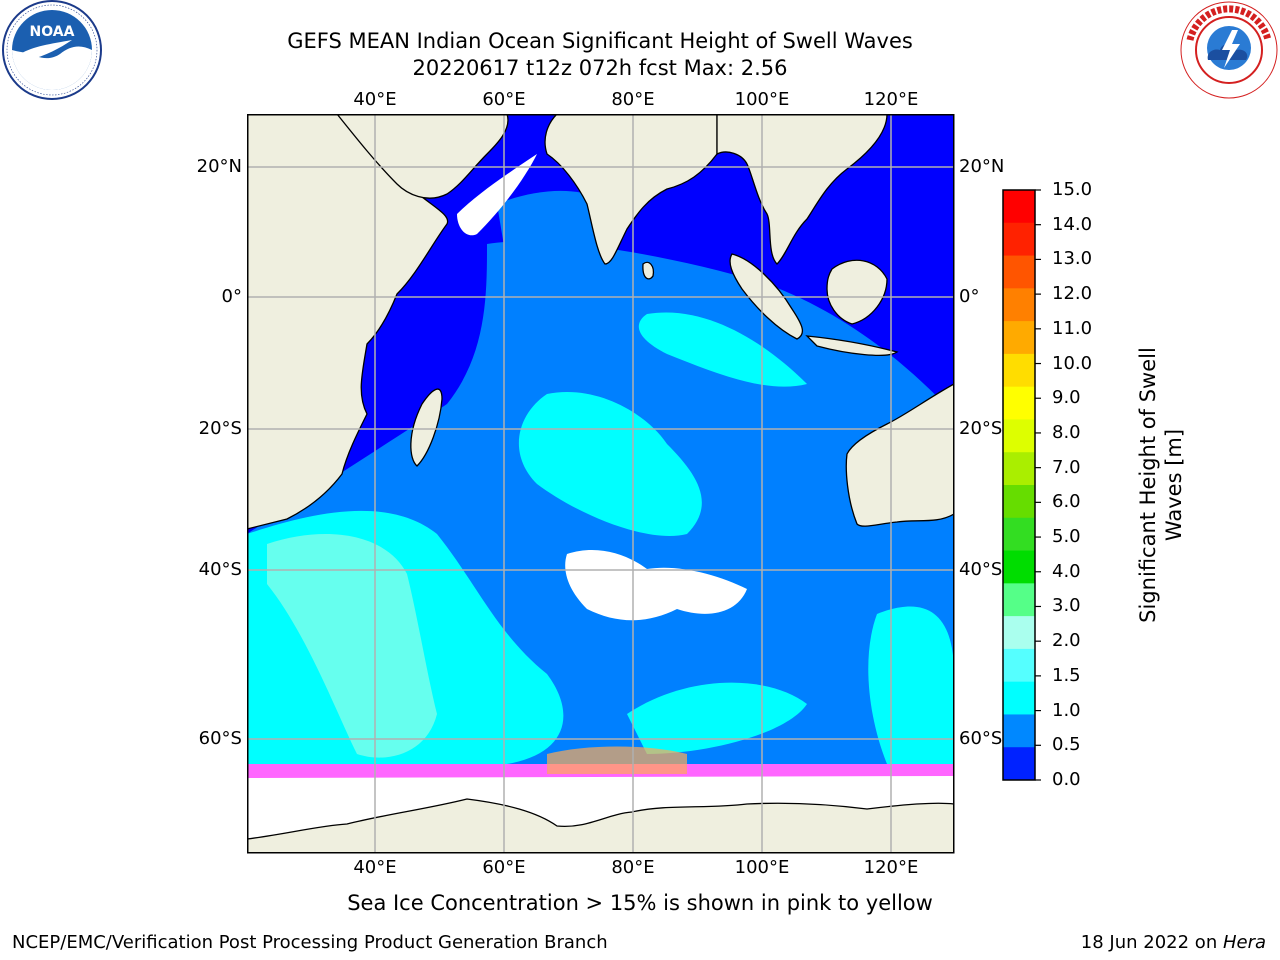 The width and height of the screenshot is (1280, 960). What do you see at coordinates (1151, 942) in the screenshot?
I see `footer-date-text: 18 Jun 2022 on` at bounding box center [1151, 942].